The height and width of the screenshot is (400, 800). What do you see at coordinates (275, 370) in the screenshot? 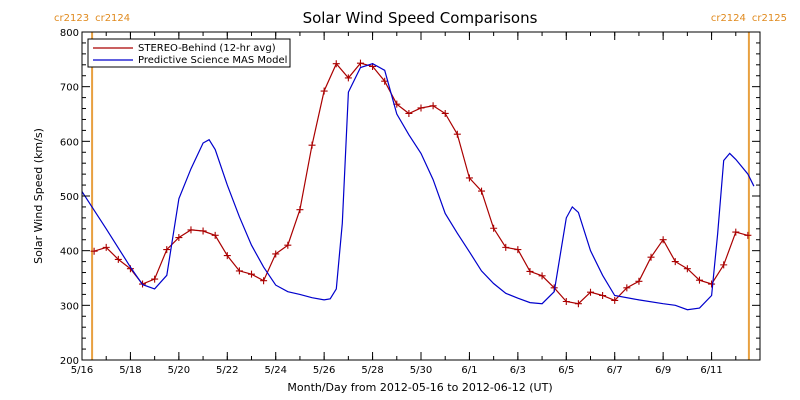
I see `x-tick-label: 5/24` at bounding box center [275, 370].